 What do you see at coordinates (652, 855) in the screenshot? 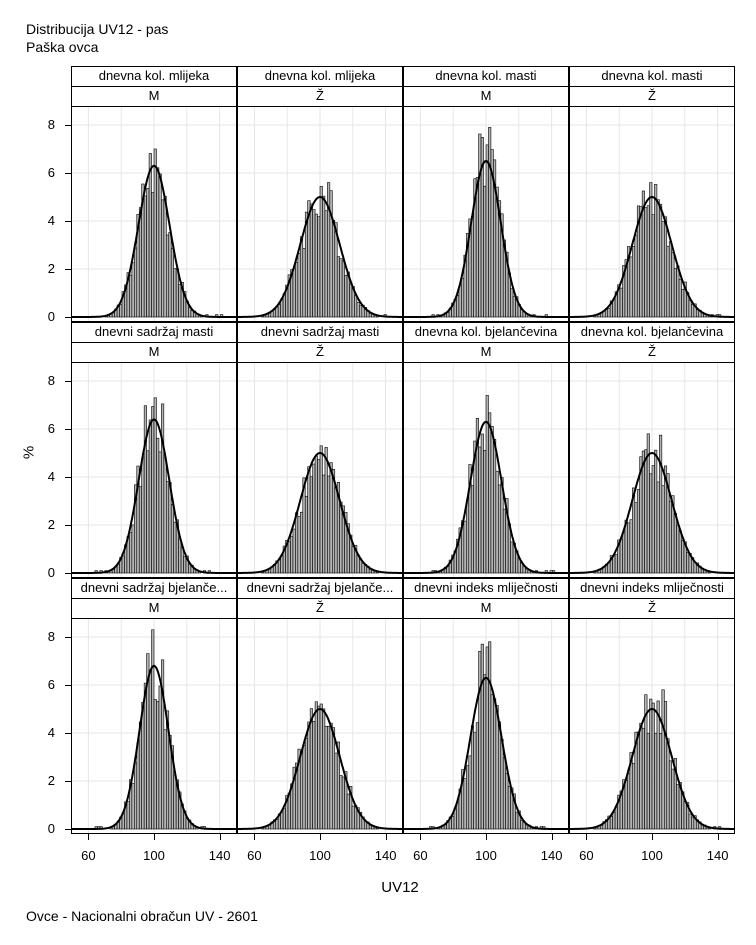
I see `x-tick-label: 100` at bounding box center [652, 855].